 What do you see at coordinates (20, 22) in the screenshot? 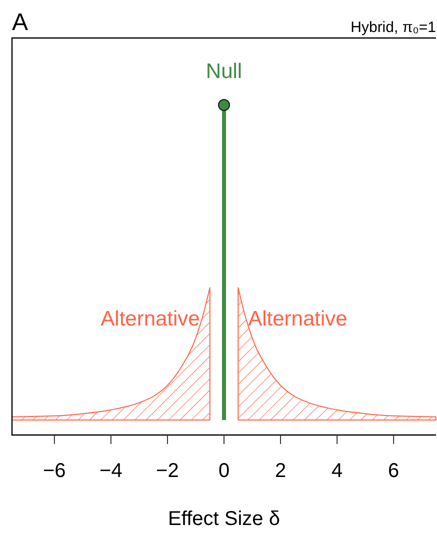
I see `chart-title: A` at bounding box center [20, 22].